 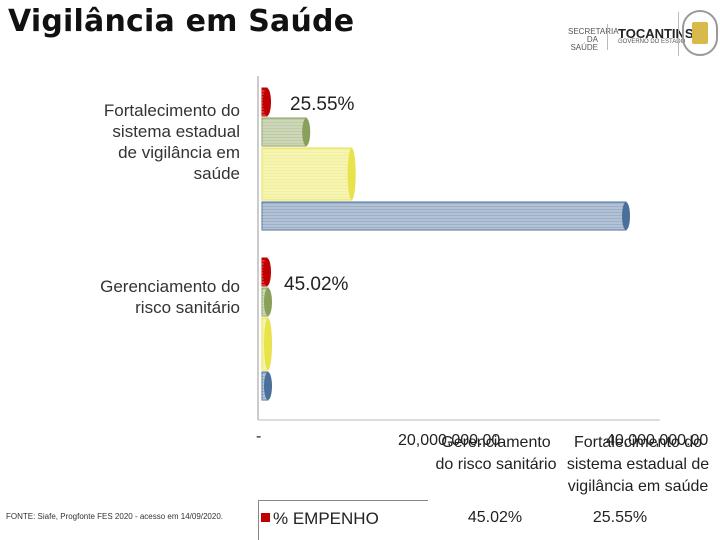 I want to click on category-label-gerenciamento: Gerenciamento do risco sanitário, so click(x=170, y=297).